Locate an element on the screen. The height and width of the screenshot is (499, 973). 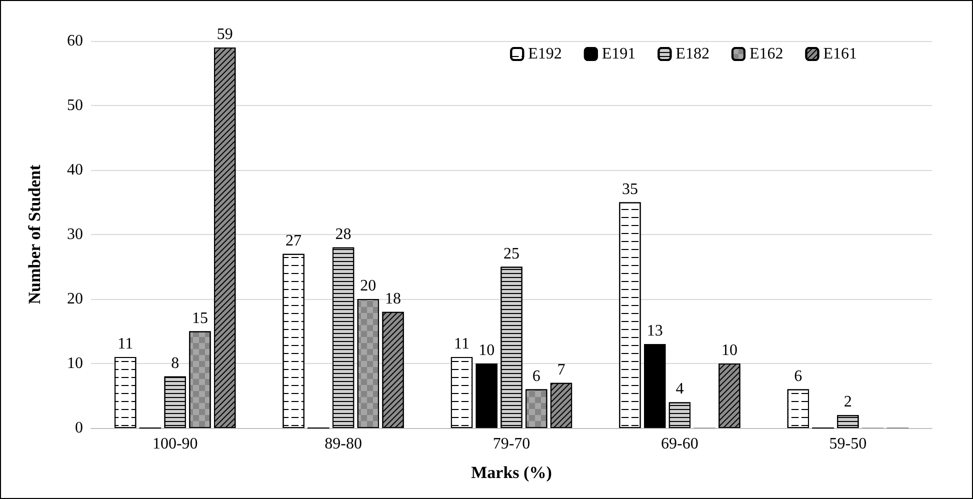
data-label: 20 is located at coordinates (368, 286).